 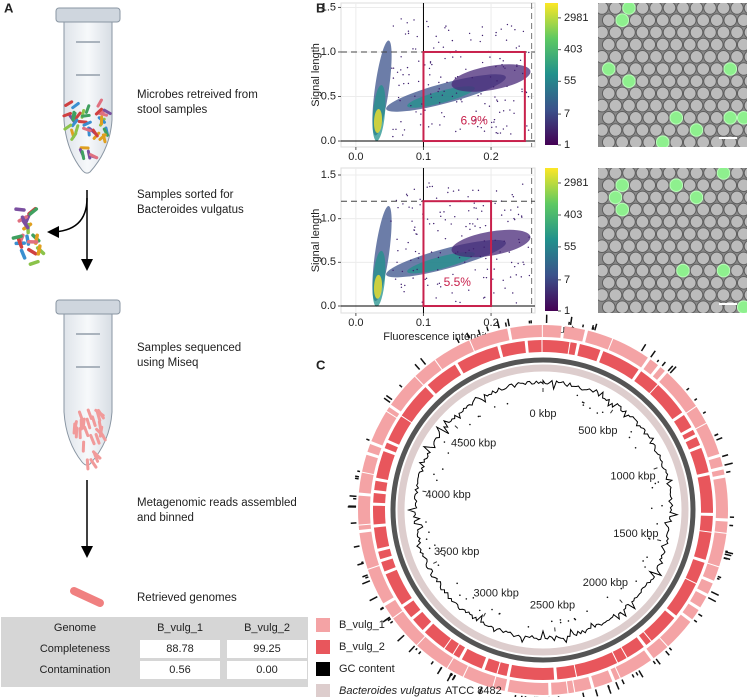 What do you see at coordinates (316, 241) in the screenshot?
I see `y-axis-label: Signal length` at bounding box center [316, 241].